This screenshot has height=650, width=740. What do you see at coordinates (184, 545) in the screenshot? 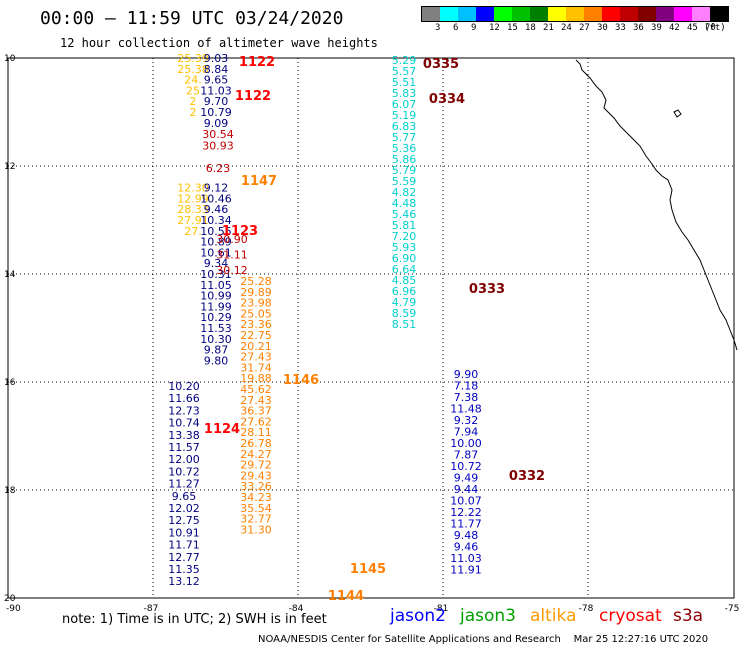
I see `wave-height-value: 11.71` at bounding box center [184, 545].